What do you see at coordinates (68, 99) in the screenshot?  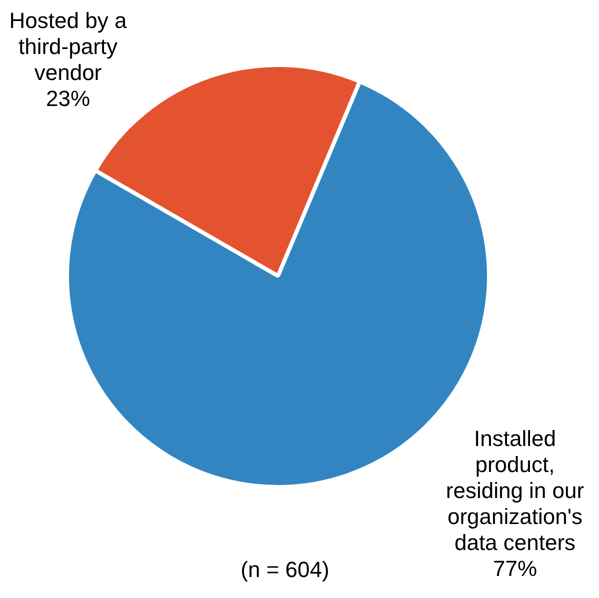 I see `data-label: 23%` at bounding box center [68, 99].